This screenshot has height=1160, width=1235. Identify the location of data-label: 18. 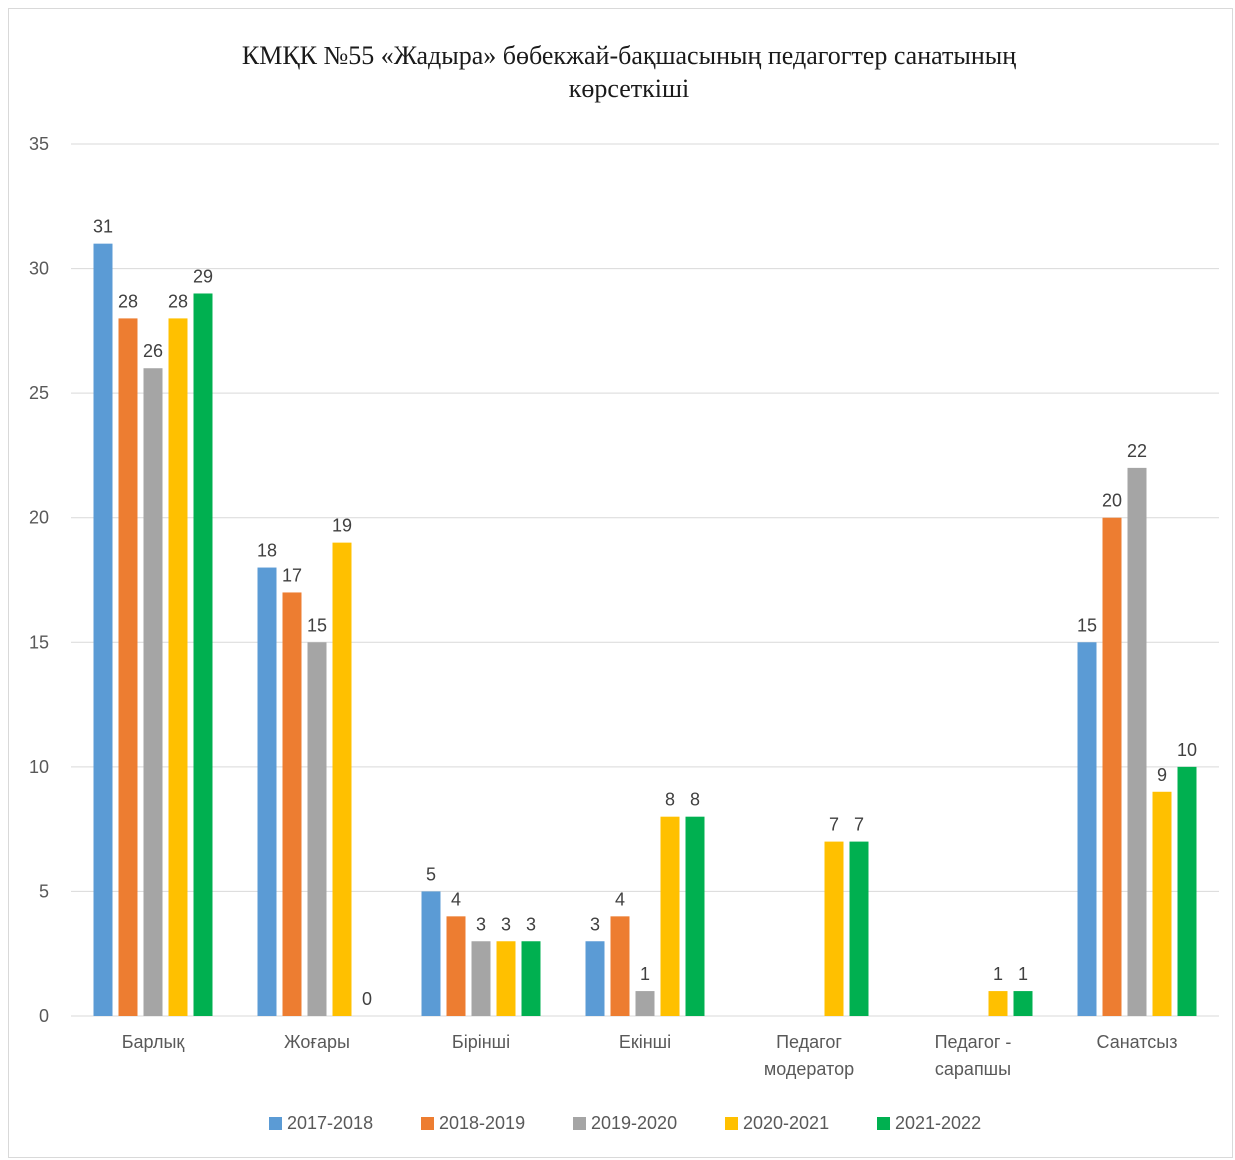
(267, 551).